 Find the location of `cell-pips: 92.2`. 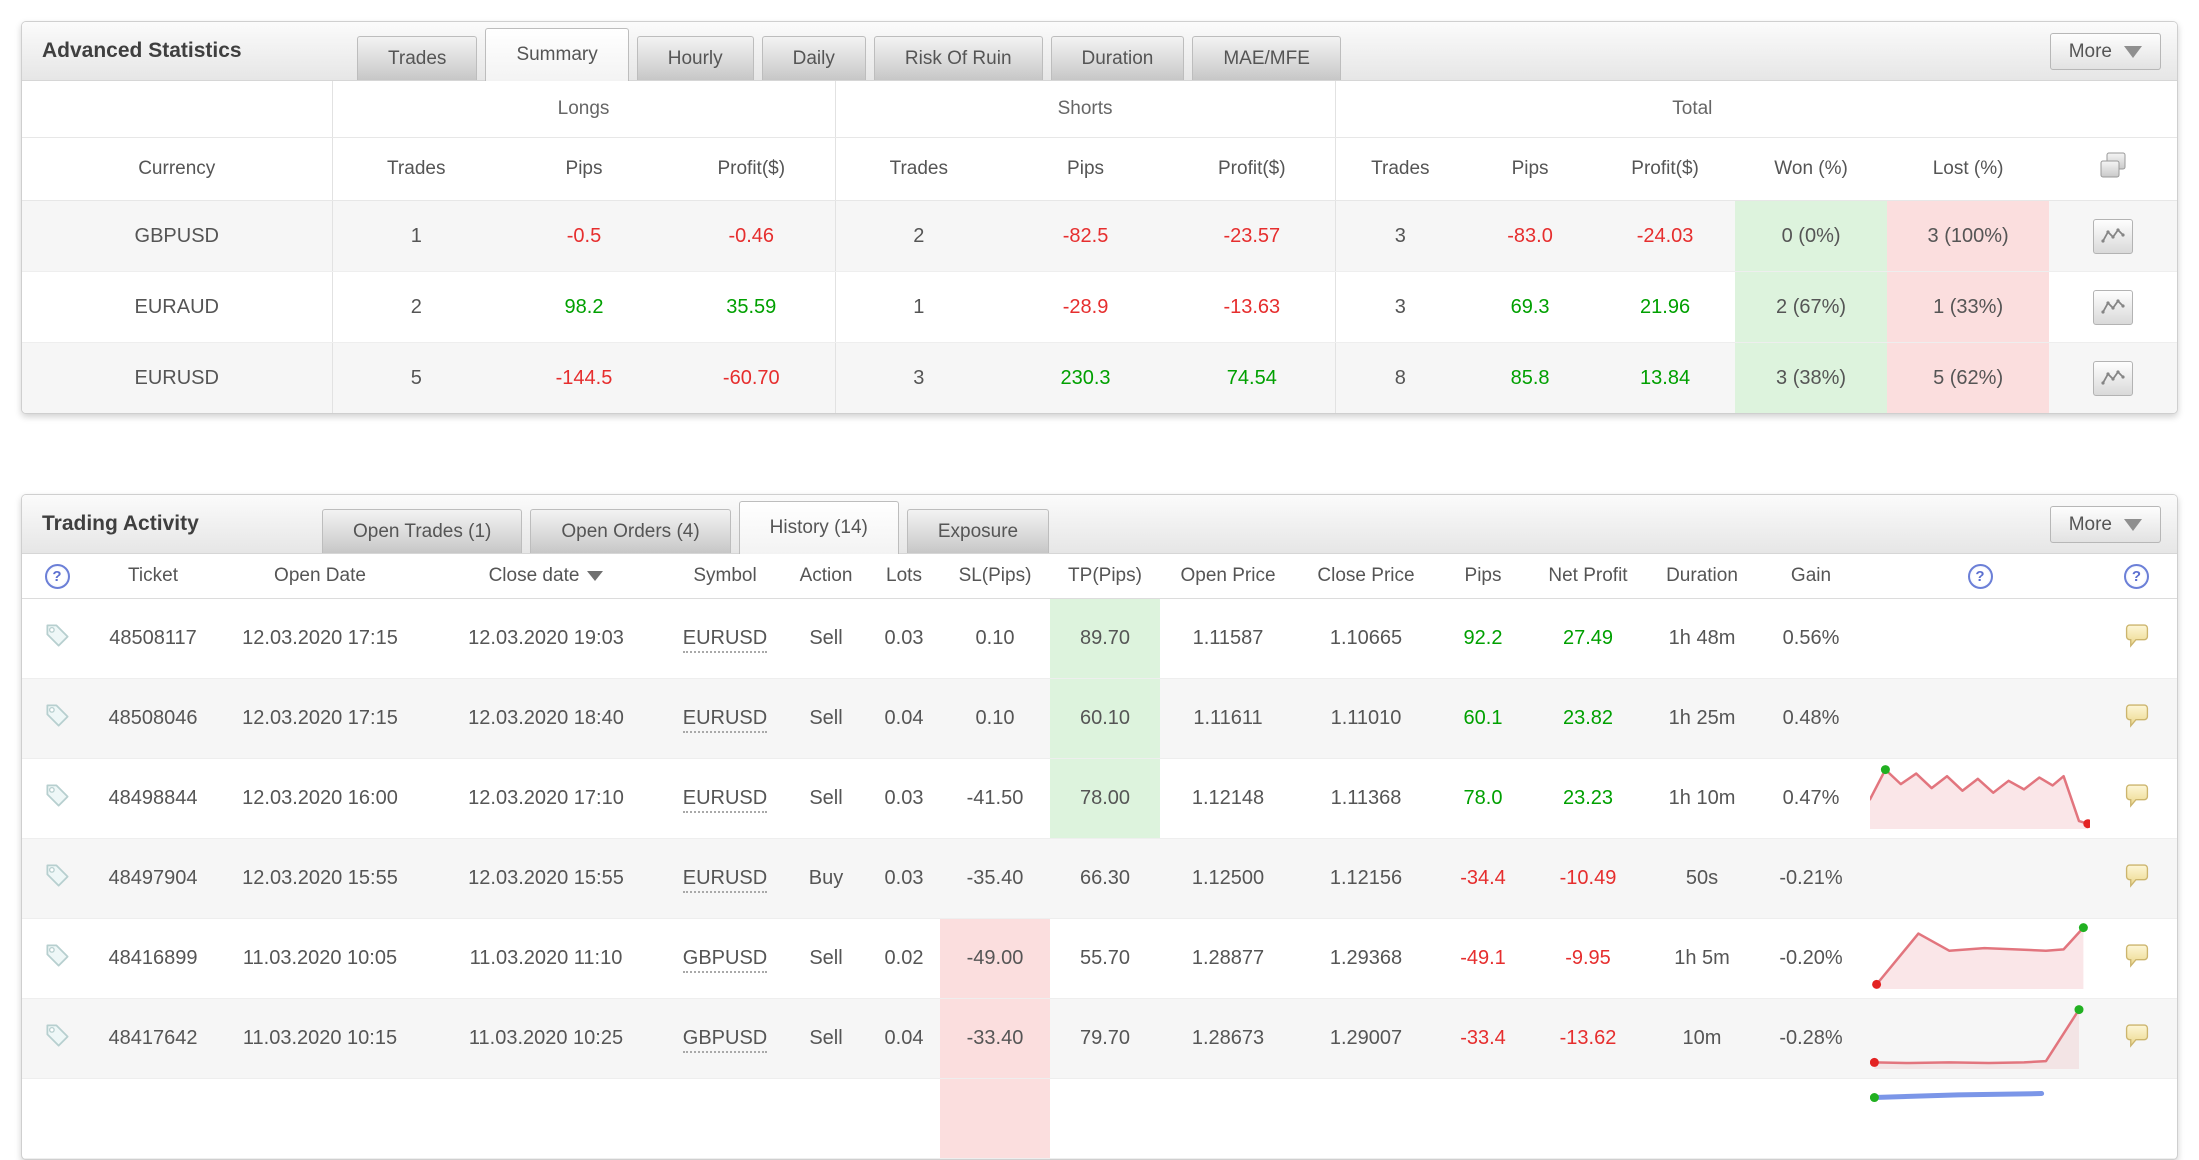

cell-pips: 92.2 is located at coordinates (1483, 638).